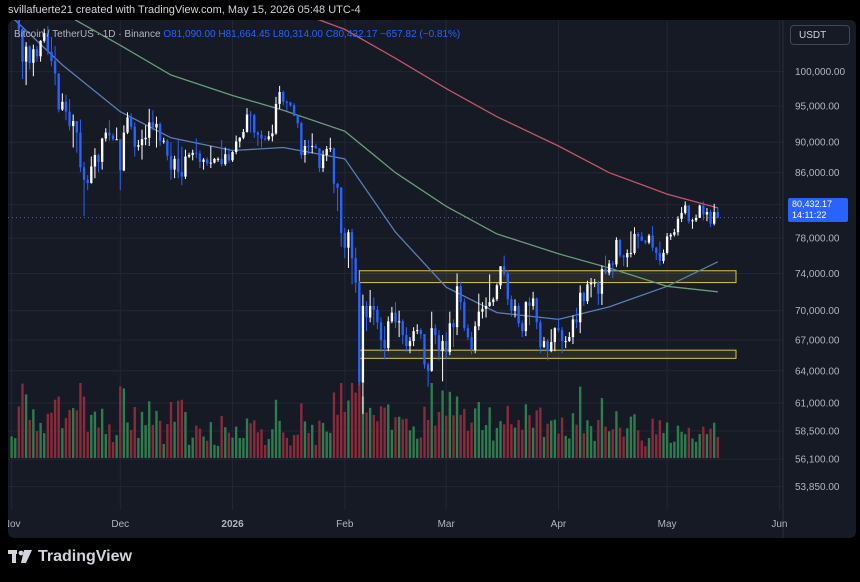 The height and width of the screenshot is (582, 860). I want to click on tradingview-logo: TradingView, so click(70, 557).